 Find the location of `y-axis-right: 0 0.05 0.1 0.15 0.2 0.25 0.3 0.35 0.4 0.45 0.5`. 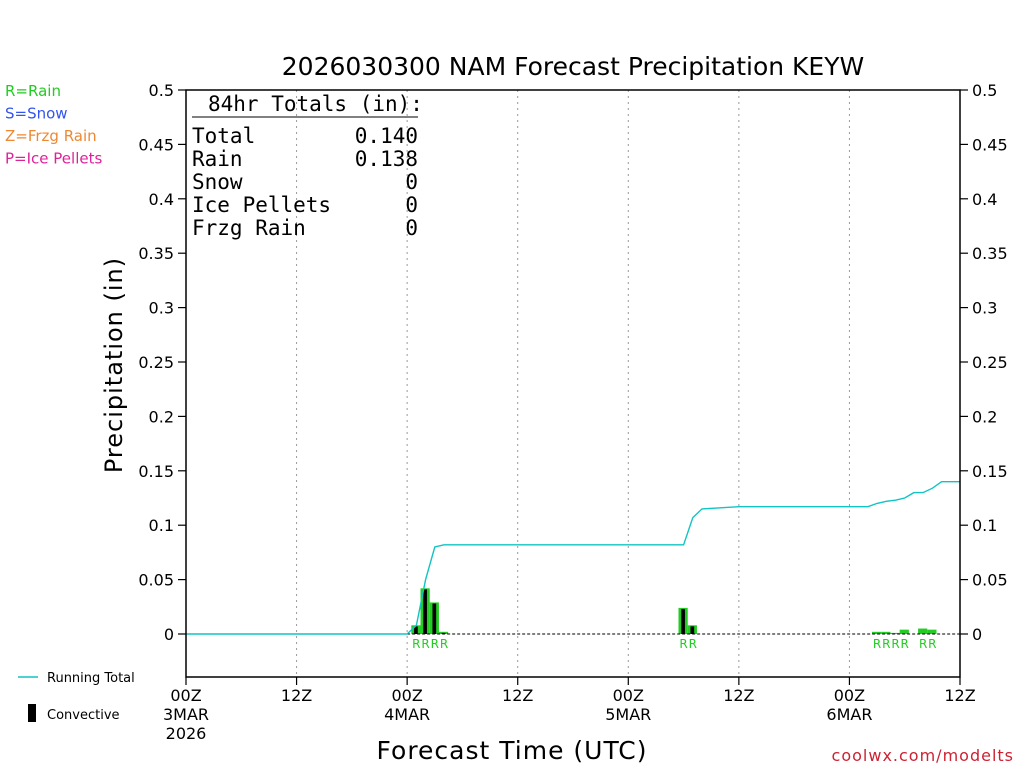

y-axis-right: 0 0.05 0.1 0.15 0.2 0.25 0.3 0.35 0.4 0.45 0.5 is located at coordinates (984, 362).